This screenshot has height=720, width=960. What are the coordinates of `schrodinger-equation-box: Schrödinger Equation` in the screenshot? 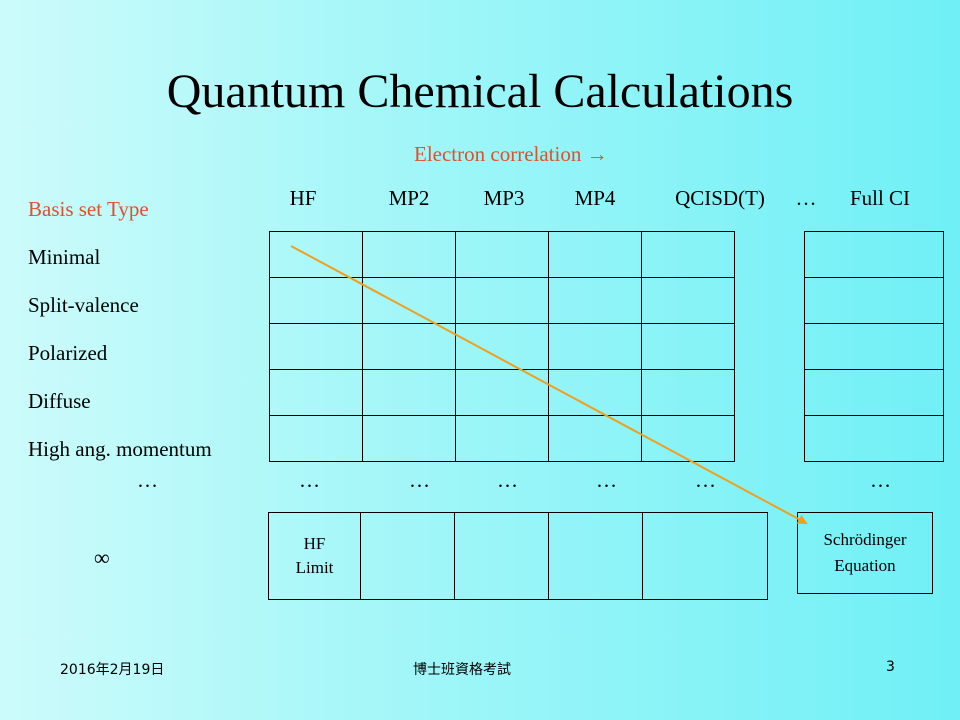 It's located at (865, 553).